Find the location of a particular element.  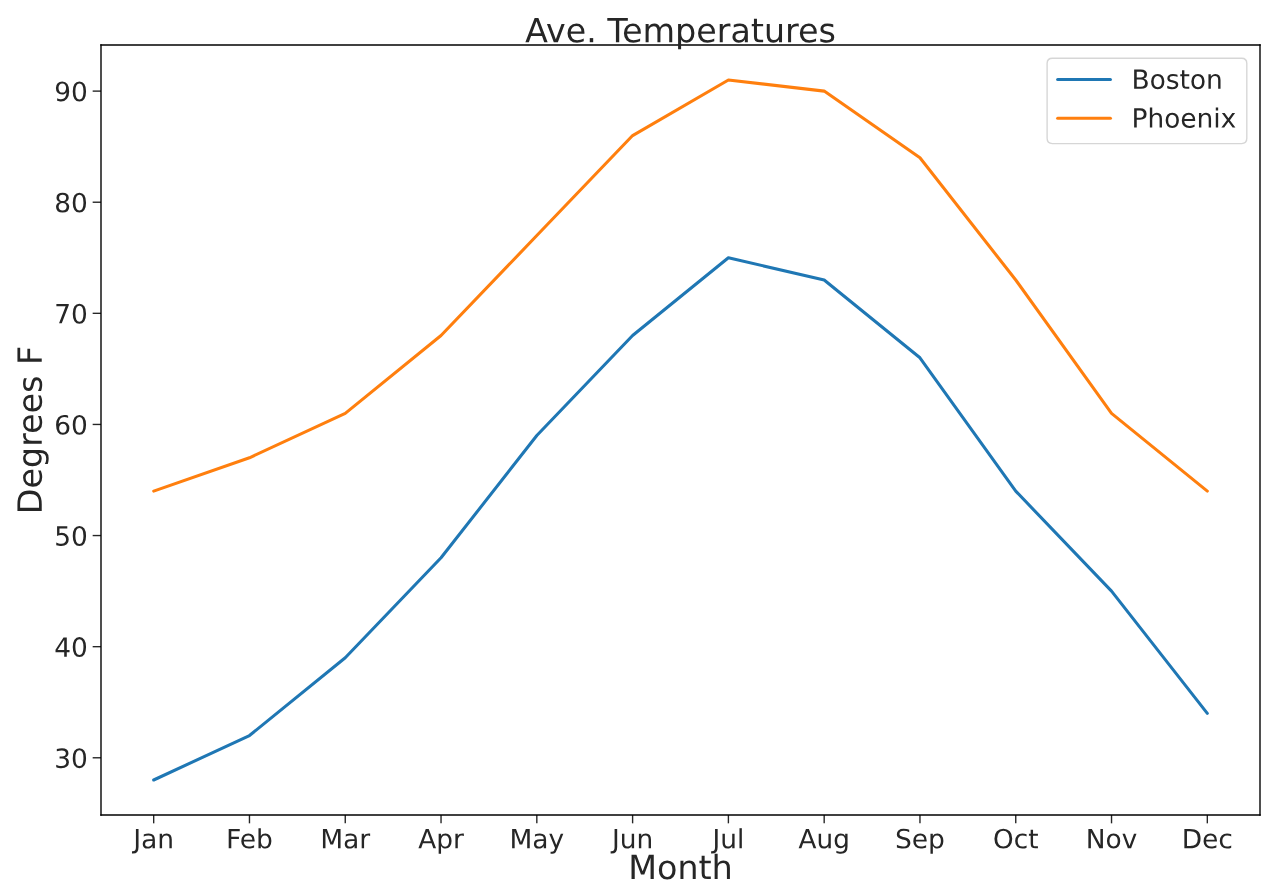

x-axis-title: Month is located at coordinates (680, 866).